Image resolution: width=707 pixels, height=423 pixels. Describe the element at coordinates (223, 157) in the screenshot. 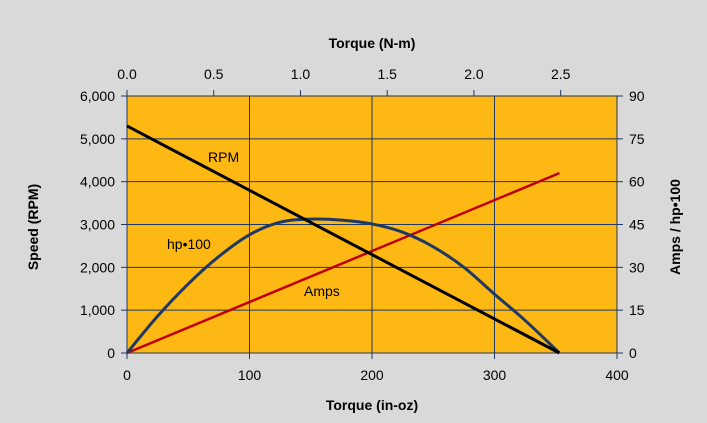

I see `series-label-rpm: RPM` at that location.